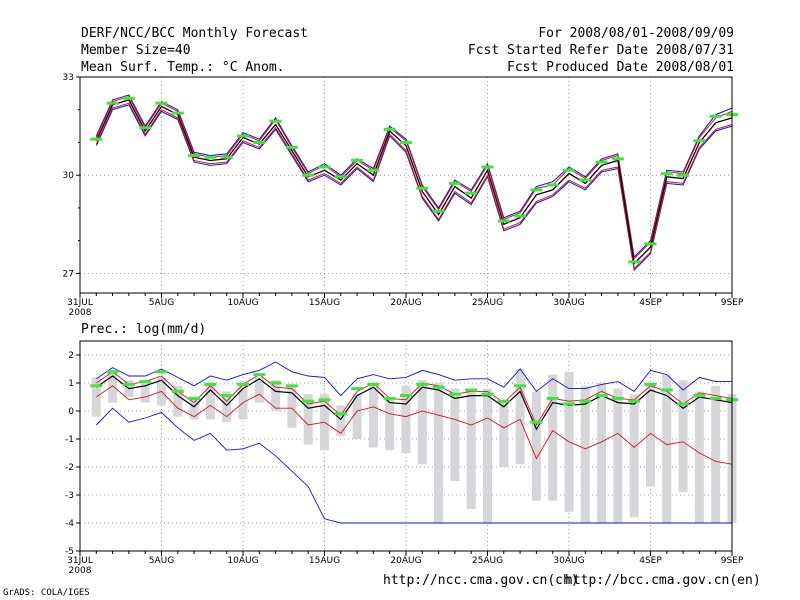 This screenshot has width=800, height=600. I want to click on prec-ytick-label: 0, so click(71, 412).